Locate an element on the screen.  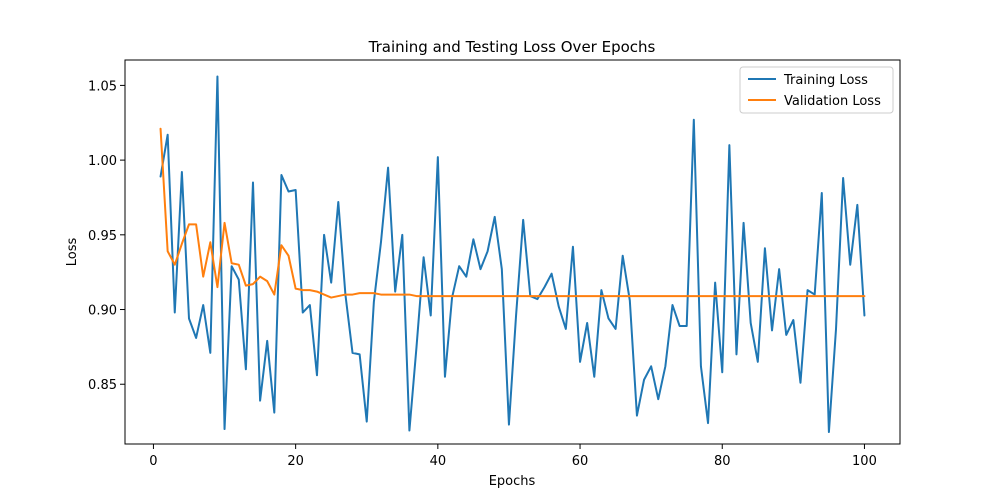
x-tick-label: 40 is located at coordinates (438, 461).